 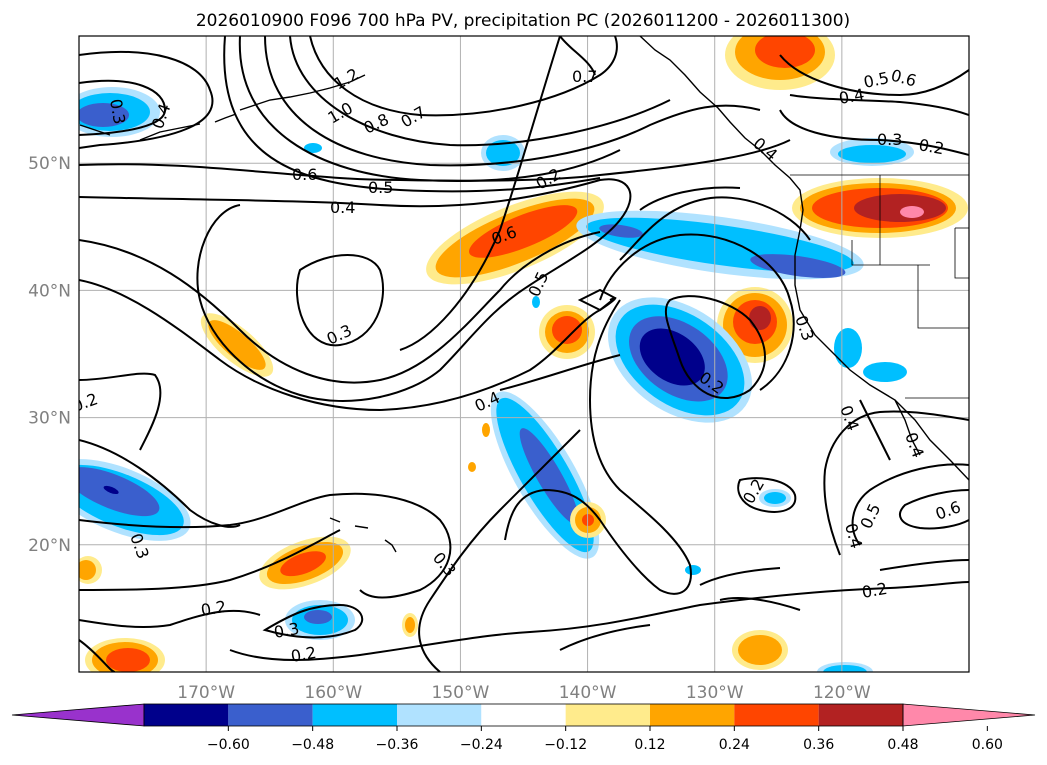 I want to click on latitude-tick-label: 50°N, so click(x=49, y=164).